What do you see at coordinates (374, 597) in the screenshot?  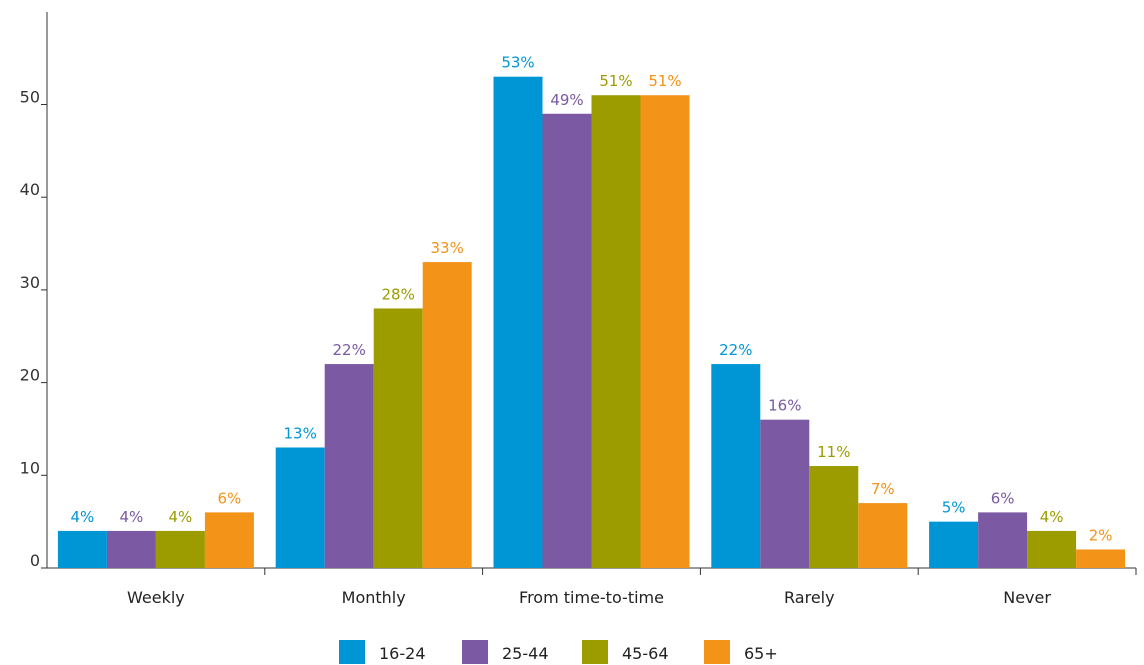 I see `category-label: Monthly` at bounding box center [374, 597].